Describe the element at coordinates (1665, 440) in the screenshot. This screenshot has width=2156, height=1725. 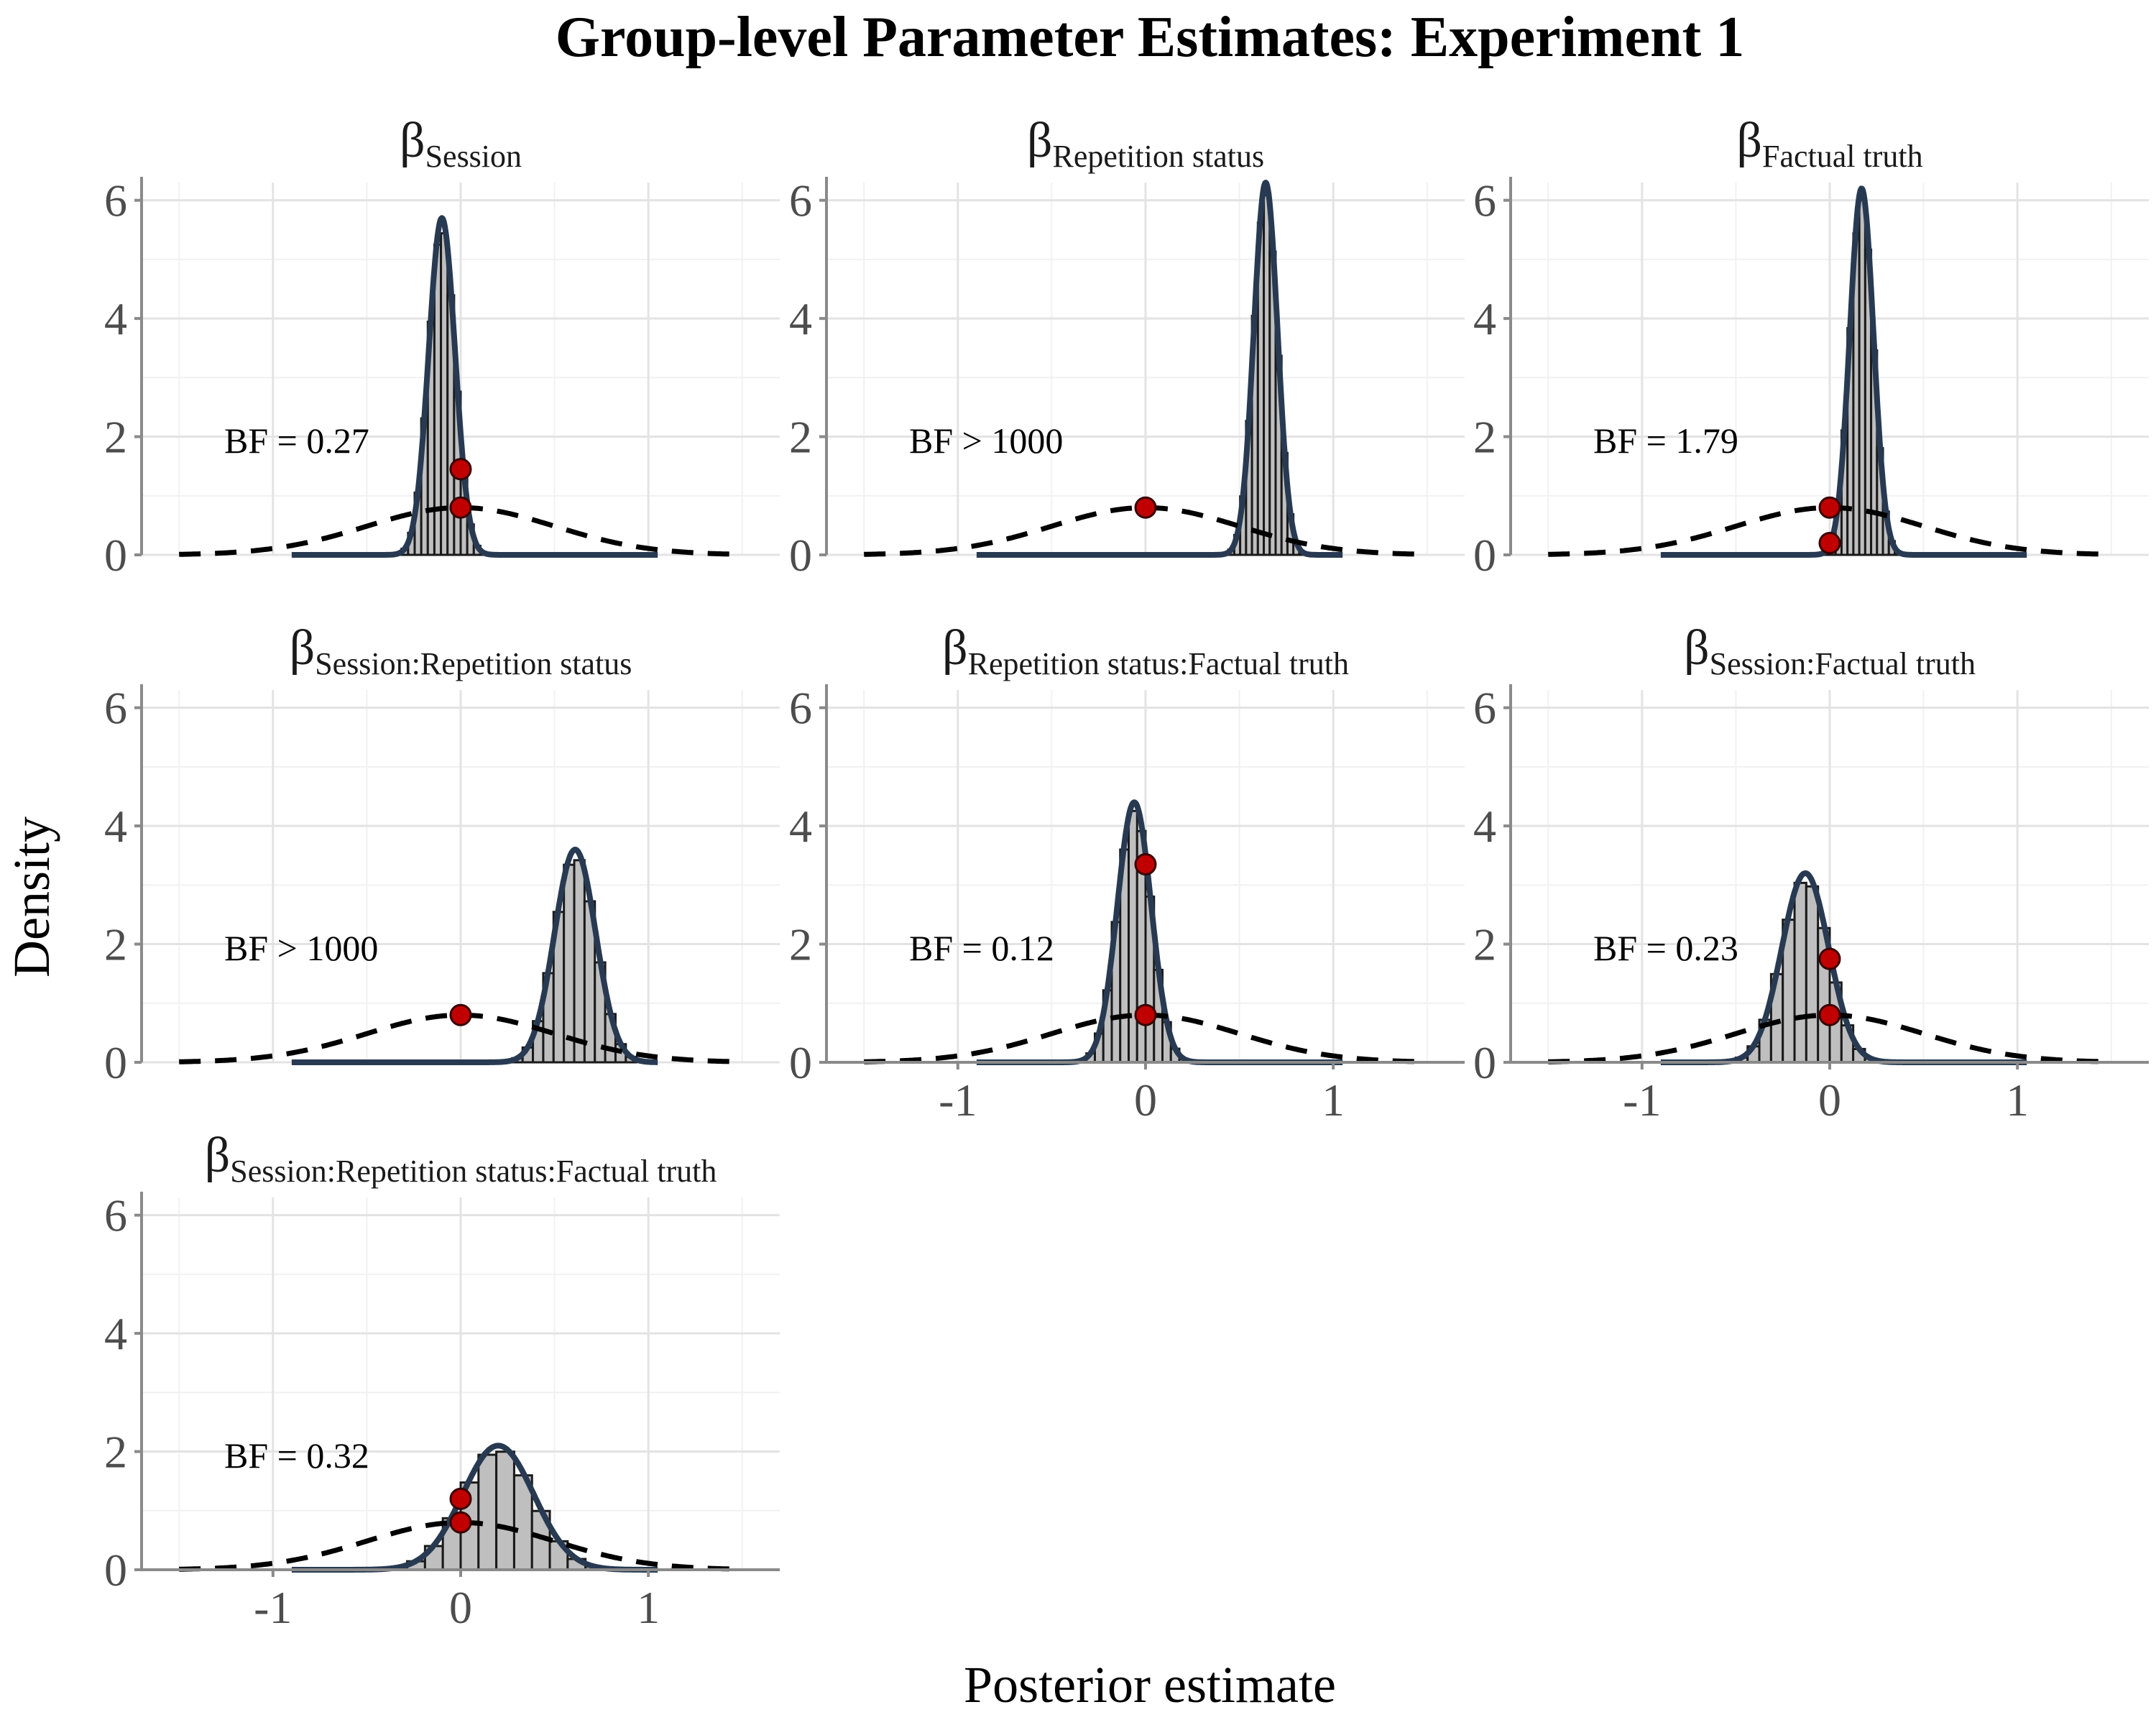
I see `bayes-factor-label: BF = 1.79` at that location.